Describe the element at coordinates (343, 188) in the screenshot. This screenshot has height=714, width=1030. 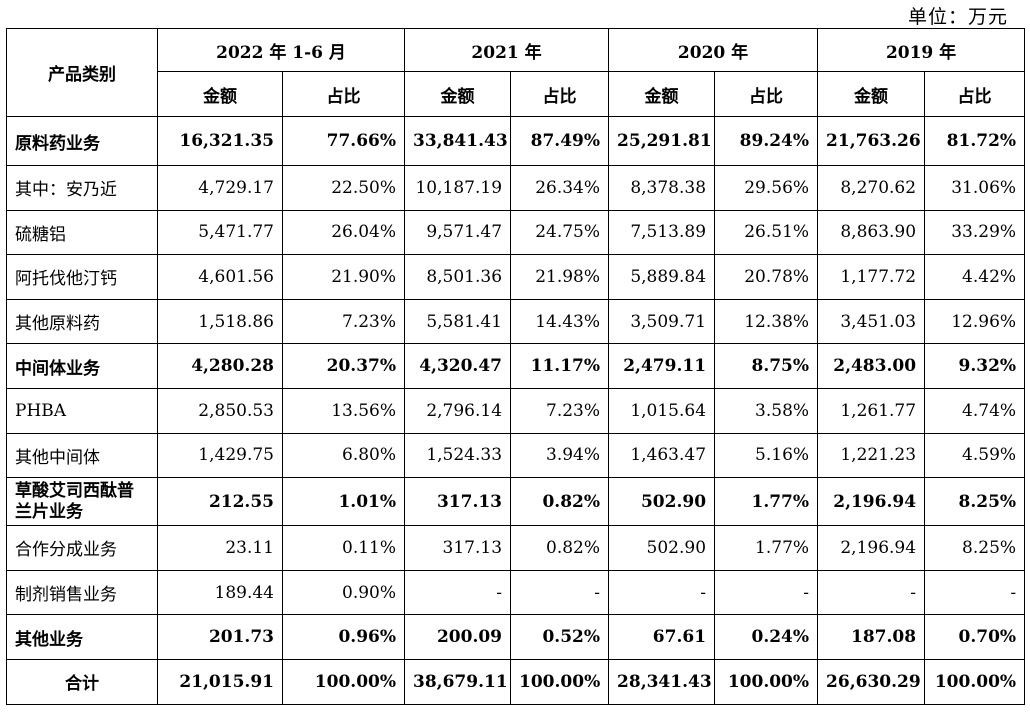
I see `ratio-cell: 22.50%` at that location.